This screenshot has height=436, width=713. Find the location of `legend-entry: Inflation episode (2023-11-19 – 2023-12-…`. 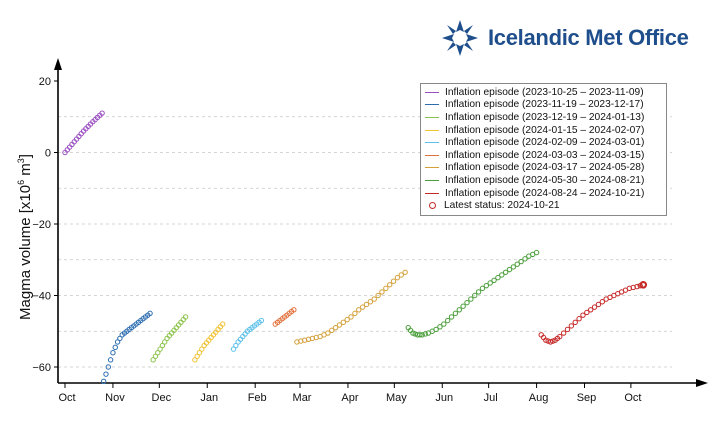

legend-entry: Inflation episode (2023-11-19 – 2023-12-… is located at coordinates (543, 105).